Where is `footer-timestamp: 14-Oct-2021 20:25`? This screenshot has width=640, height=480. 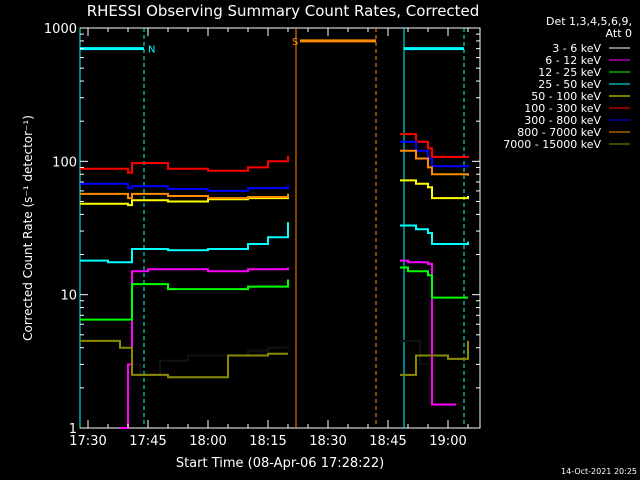 footer-timestamp: 14-Oct-2021 20:25 is located at coordinates (599, 471).